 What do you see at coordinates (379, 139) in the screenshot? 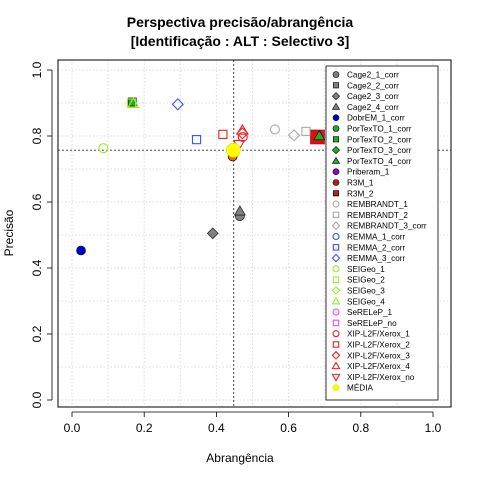
I see `legend-label: PorTexTO_2_corr` at bounding box center [379, 139].